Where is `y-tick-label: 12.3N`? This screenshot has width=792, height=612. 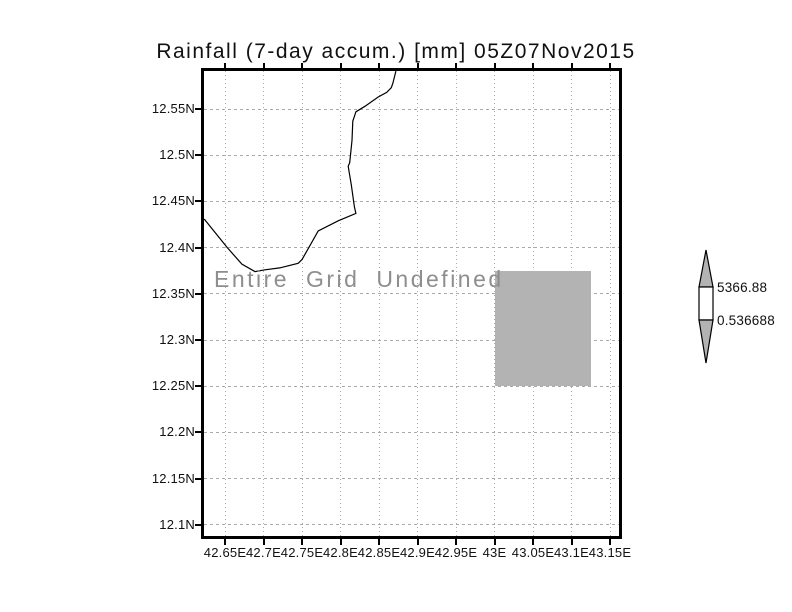 y-tick-label: 12.3N is located at coordinates (177, 339).